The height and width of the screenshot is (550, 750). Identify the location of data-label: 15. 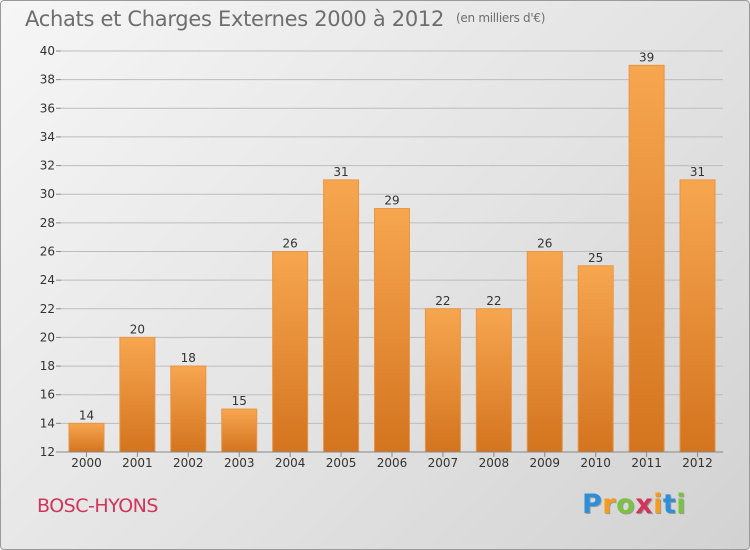
(239, 401).